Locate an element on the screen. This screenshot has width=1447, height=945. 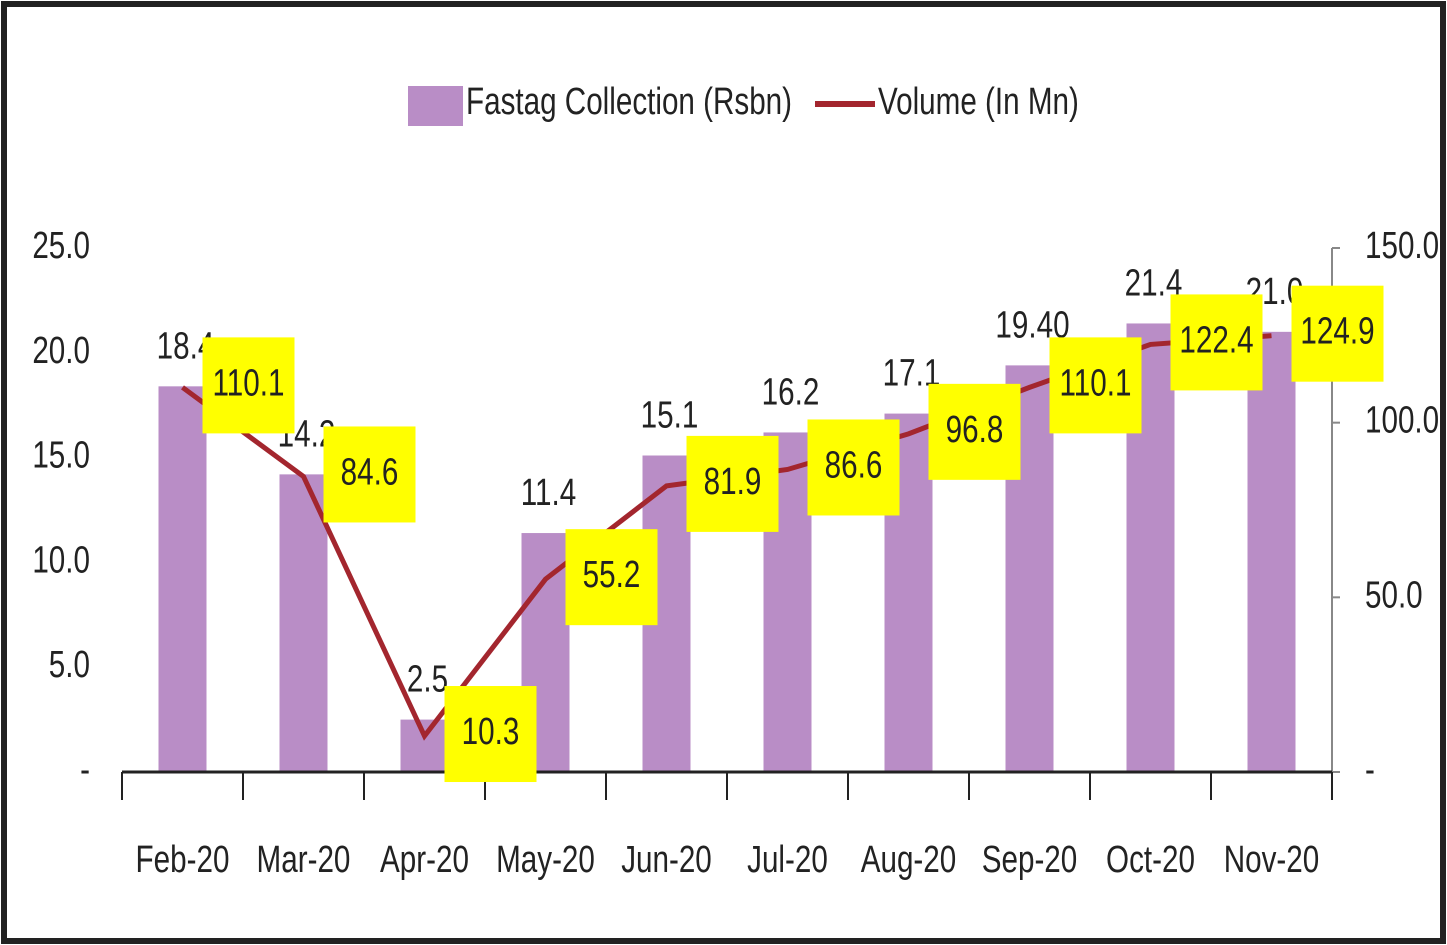
bar-label: 16.2 is located at coordinates (791, 392).